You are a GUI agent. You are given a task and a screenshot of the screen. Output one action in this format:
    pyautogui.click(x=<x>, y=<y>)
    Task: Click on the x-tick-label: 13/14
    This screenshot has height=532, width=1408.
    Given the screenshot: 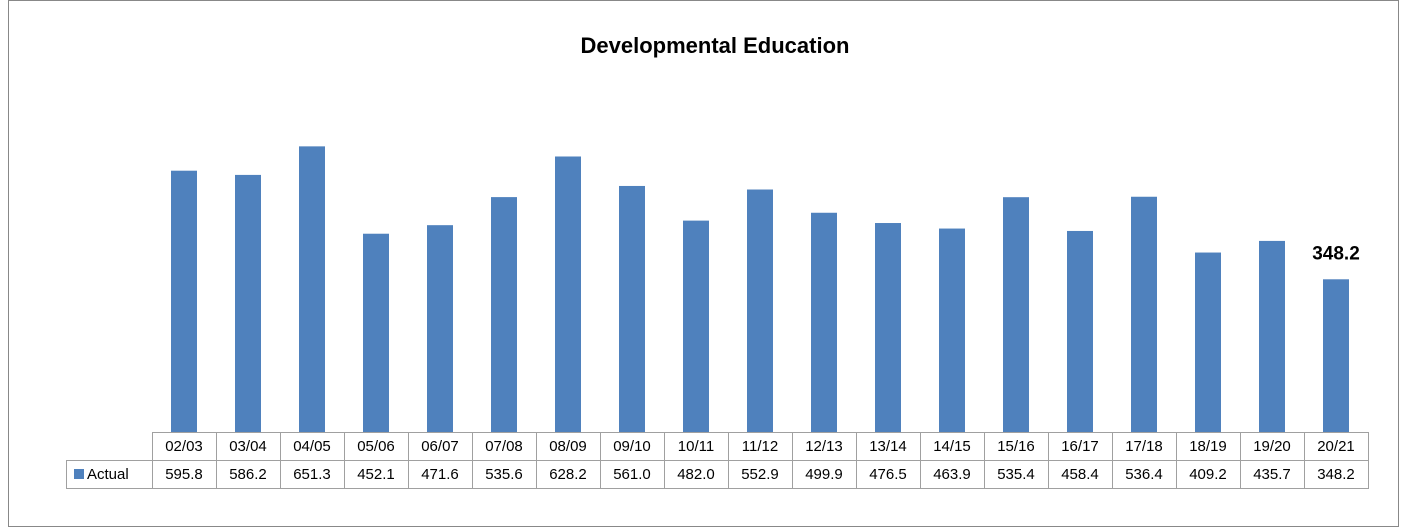 What is the action you would take?
    pyautogui.click(x=888, y=446)
    